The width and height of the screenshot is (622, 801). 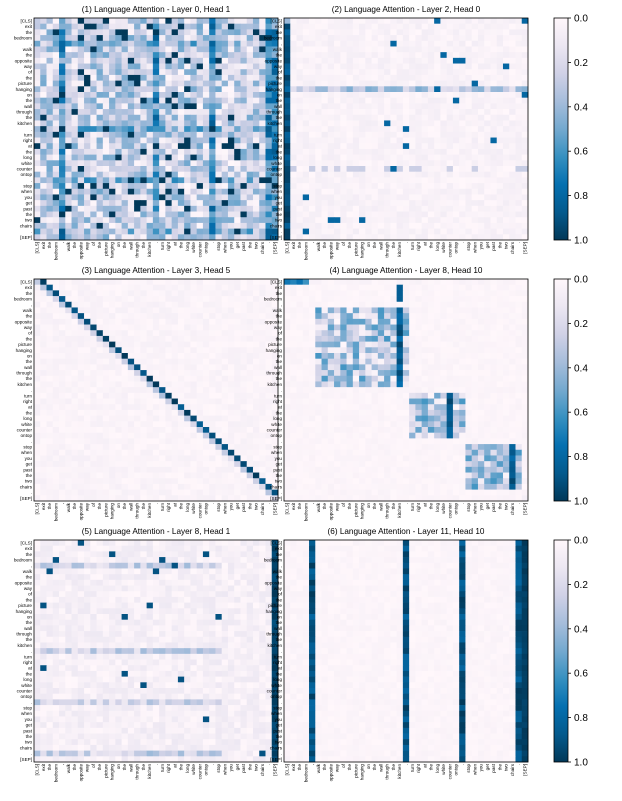 I want to click on x-tick-label: turn, so click(x=162, y=246).